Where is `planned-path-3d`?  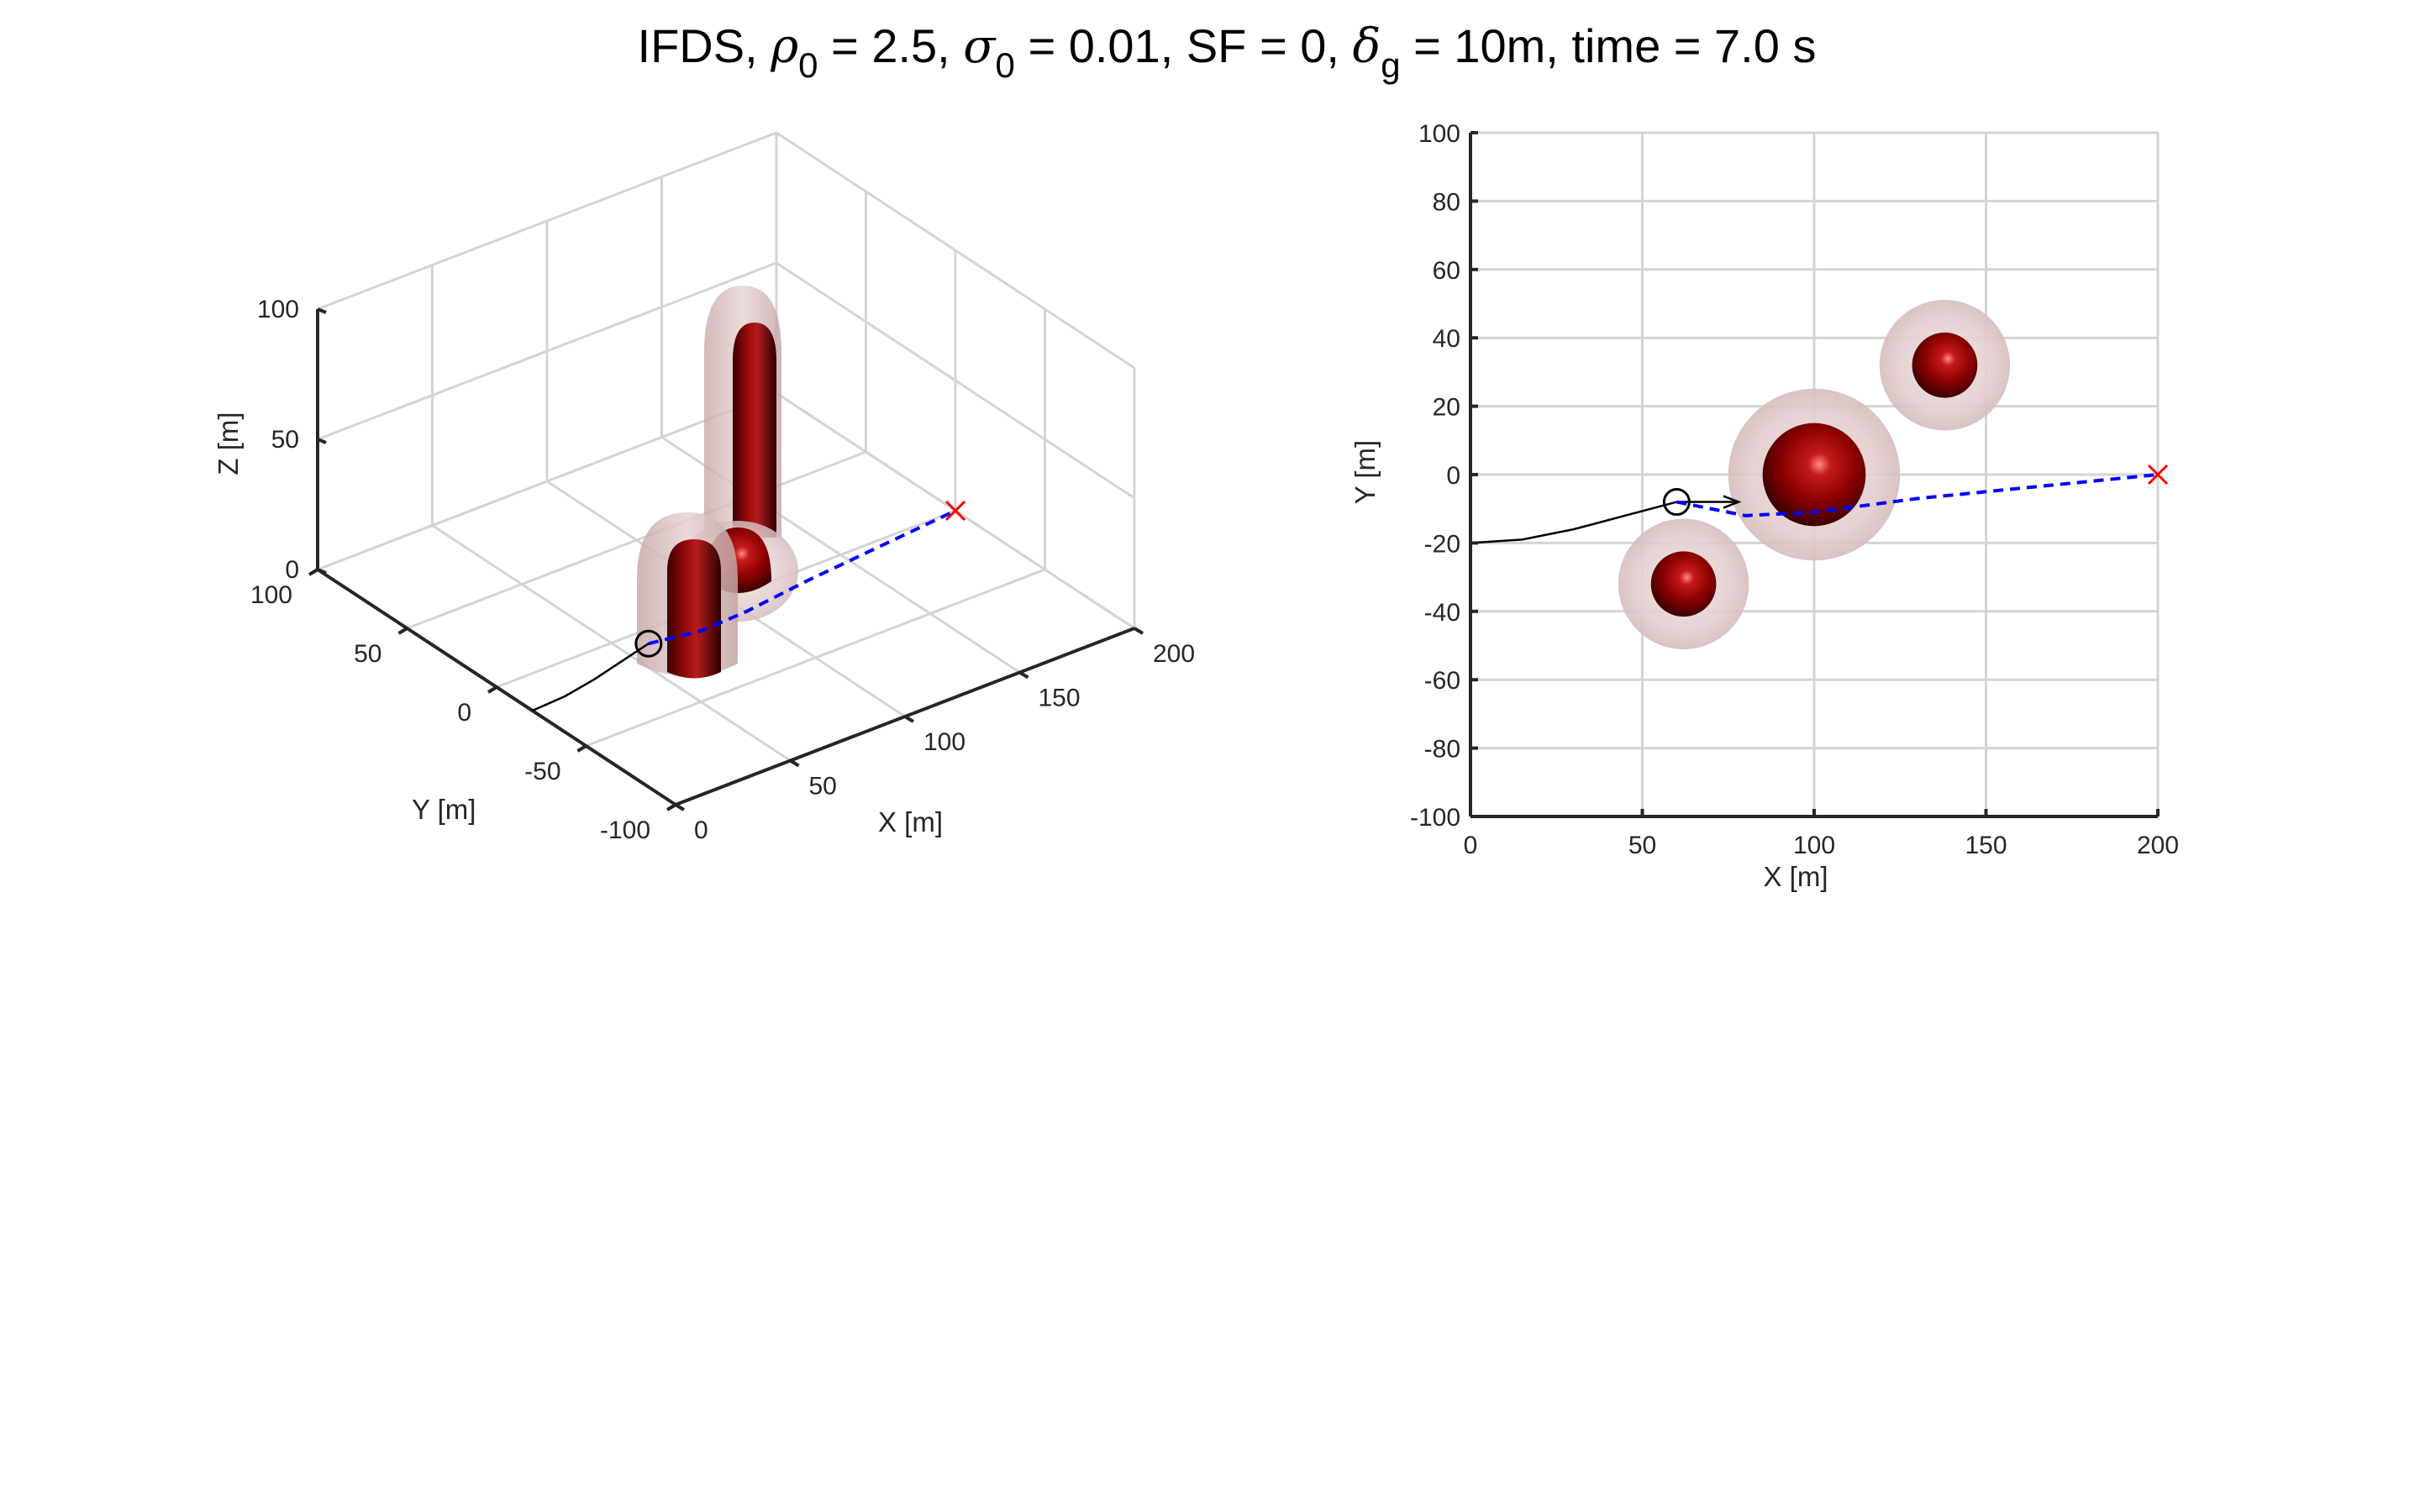 planned-path-3d is located at coordinates (802, 577).